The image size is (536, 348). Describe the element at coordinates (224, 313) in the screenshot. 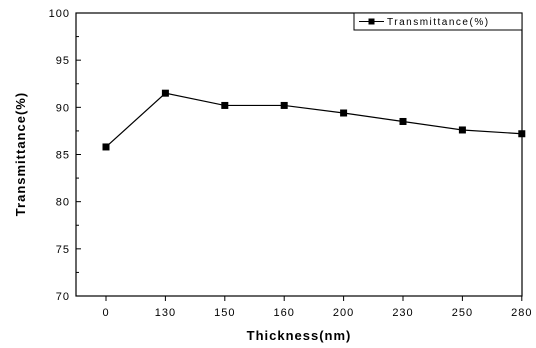

I see `x-tick-label: 150` at that location.